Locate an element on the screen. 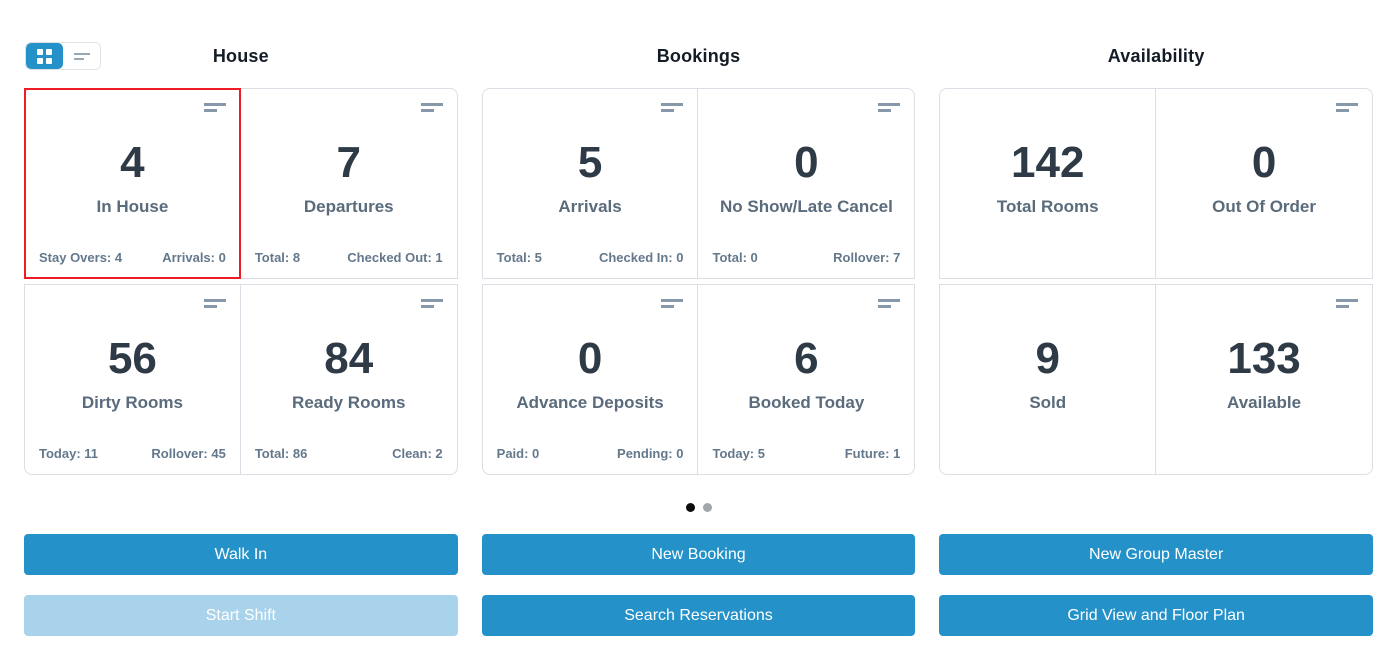  card-ready-rooms: 84 Ready Rooms Total: 86 Clean: 2 is located at coordinates (349, 379).